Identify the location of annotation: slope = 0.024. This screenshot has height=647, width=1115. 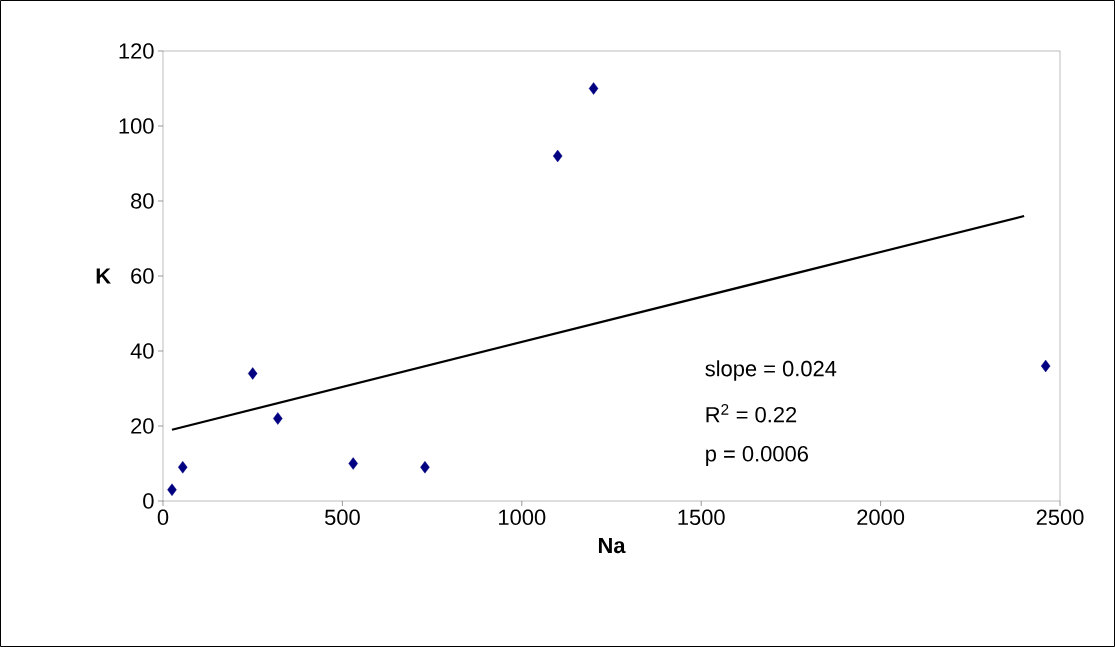
(771, 370).